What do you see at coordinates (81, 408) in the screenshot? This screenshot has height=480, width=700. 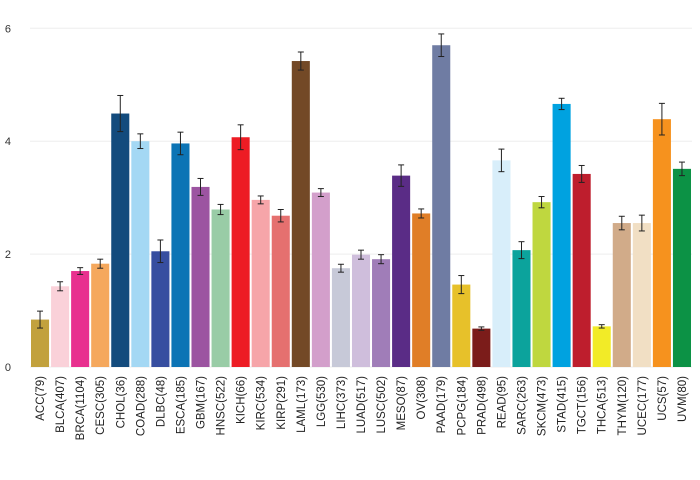 I see `x-tick-label: BRCA(1104)` at bounding box center [81, 408].